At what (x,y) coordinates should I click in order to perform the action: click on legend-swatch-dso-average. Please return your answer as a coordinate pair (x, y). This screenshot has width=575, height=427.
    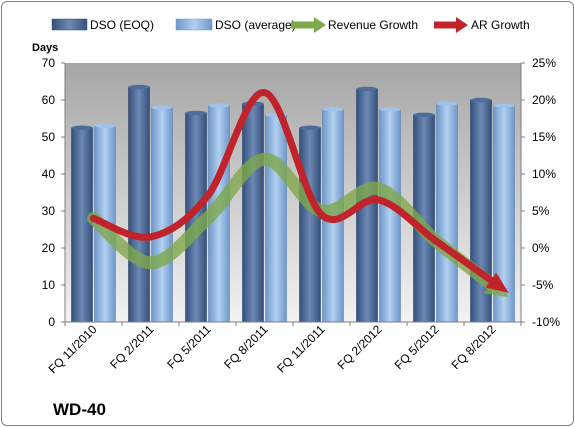
    Looking at the image, I should click on (194, 24).